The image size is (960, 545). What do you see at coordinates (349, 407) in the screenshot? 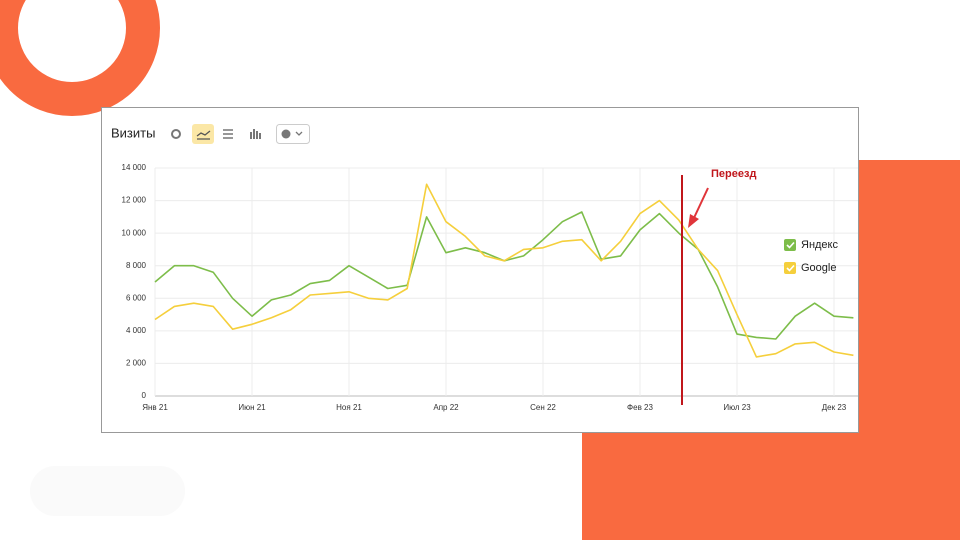
I see `x-tick-label: Ноя 21` at bounding box center [349, 407].